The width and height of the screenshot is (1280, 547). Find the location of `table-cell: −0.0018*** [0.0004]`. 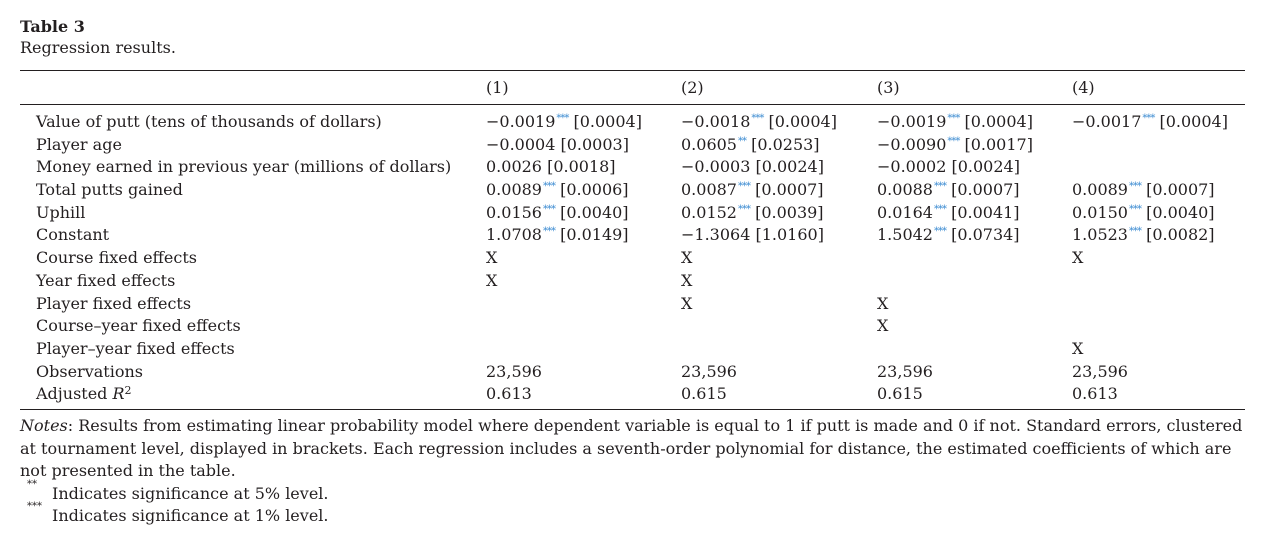

table-cell: −0.0018*** [0.0004] is located at coordinates (759, 122).